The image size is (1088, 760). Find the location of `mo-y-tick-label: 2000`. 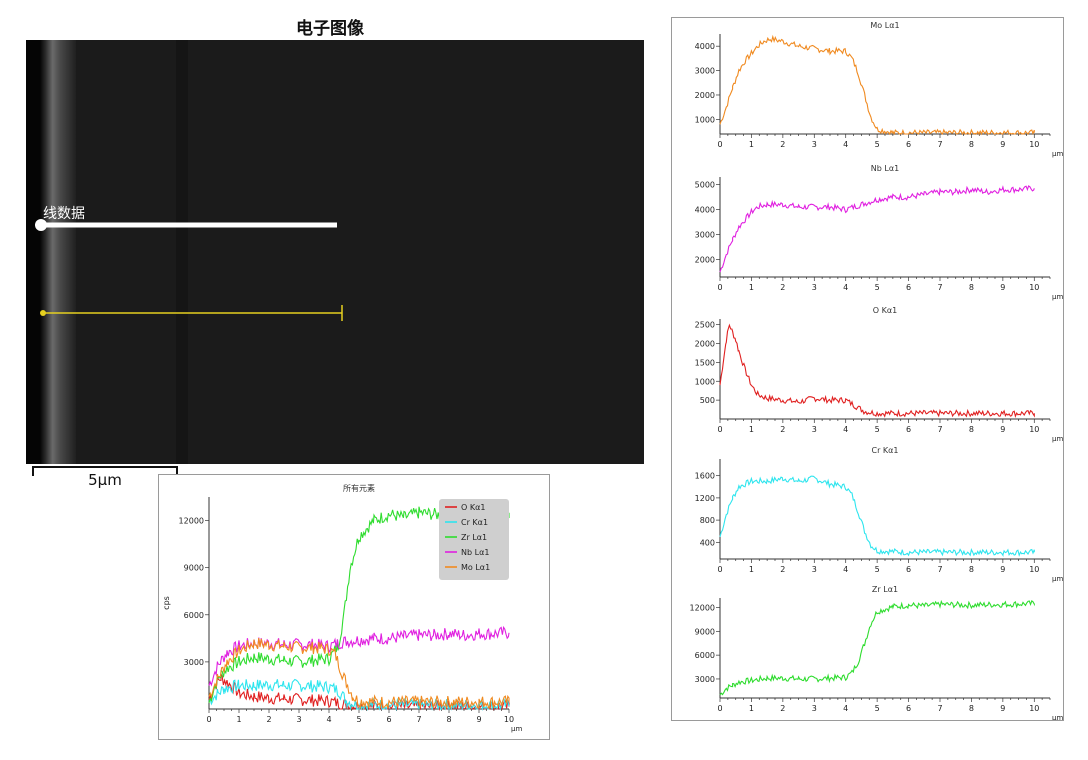

mo-y-tick-label: 2000 is located at coordinates (705, 95).